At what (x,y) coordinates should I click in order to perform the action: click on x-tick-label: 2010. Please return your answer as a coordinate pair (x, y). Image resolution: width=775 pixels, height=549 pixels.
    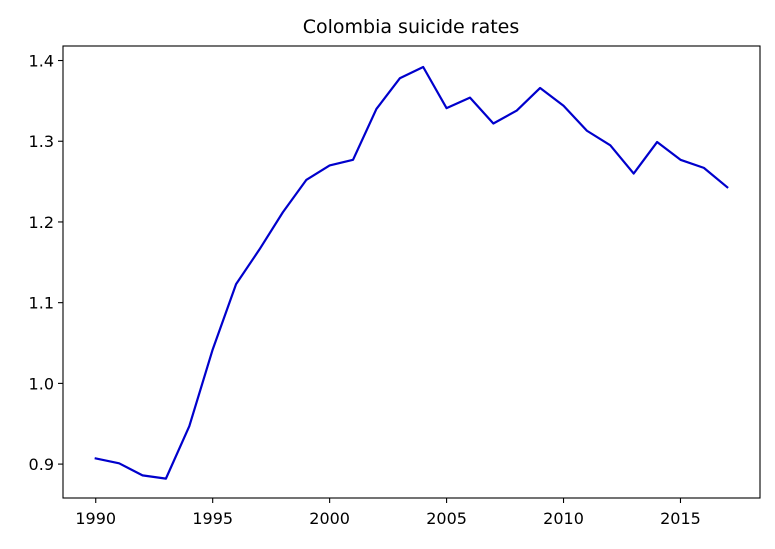
    Looking at the image, I should click on (563, 518).